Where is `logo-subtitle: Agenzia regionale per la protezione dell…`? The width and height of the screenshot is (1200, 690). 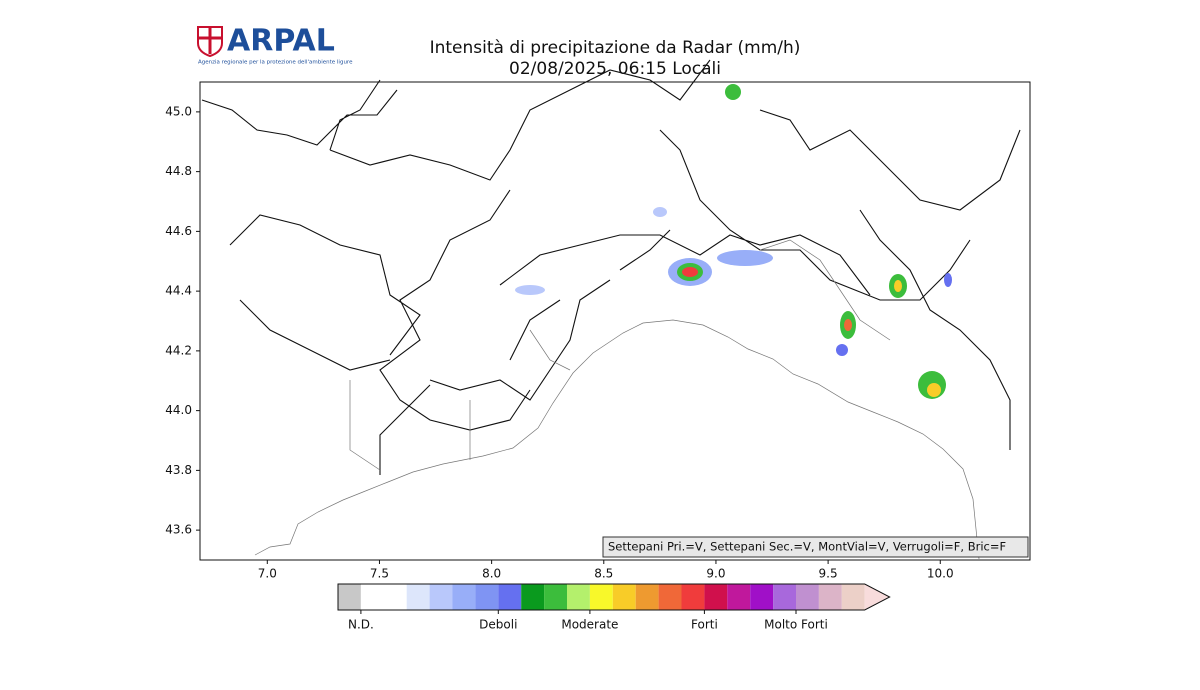 logo-subtitle: Agenzia regionale per la protezione dell… is located at coordinates (275, 63).